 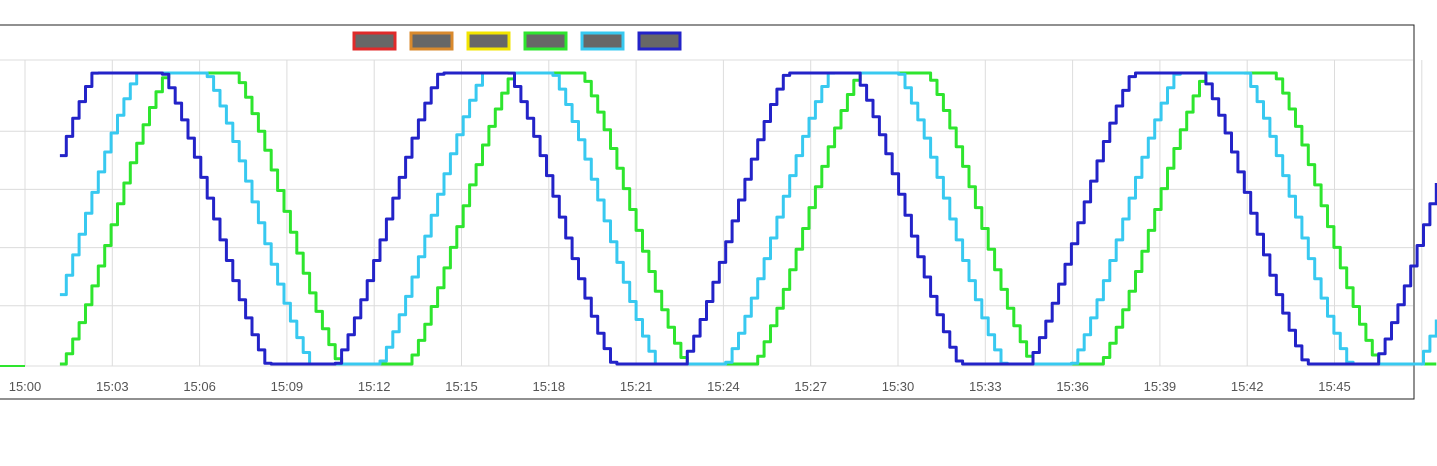 What do you see at coordinates (199, 386) in the screenshot?
I see `x-tick-label: 15:06` at bounding box center [199, 386].